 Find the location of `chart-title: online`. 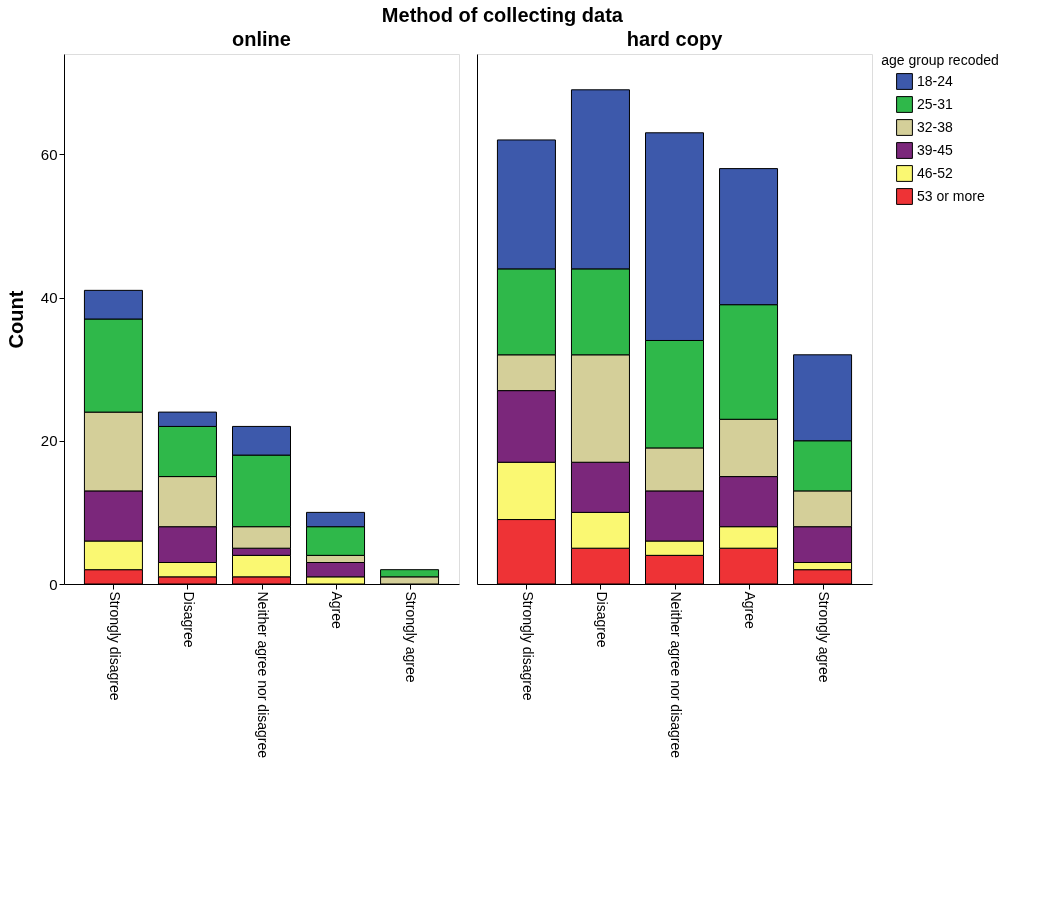

chart-title: online is located at coordinates (261, 39).